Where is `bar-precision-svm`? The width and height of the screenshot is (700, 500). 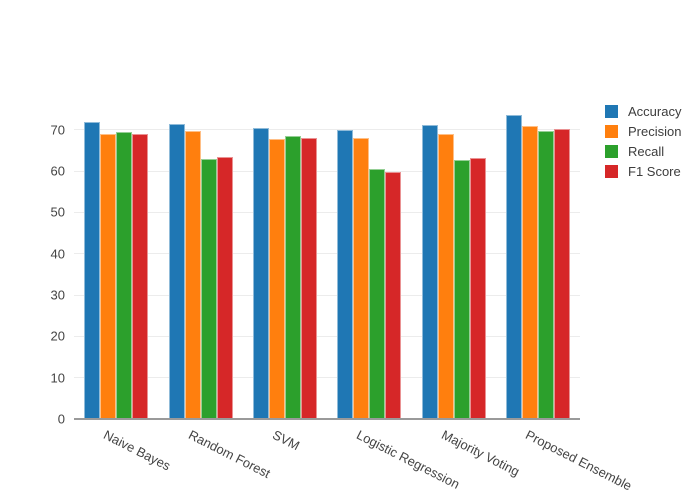 bar-precision-svm is located at coordinates (276, 278).